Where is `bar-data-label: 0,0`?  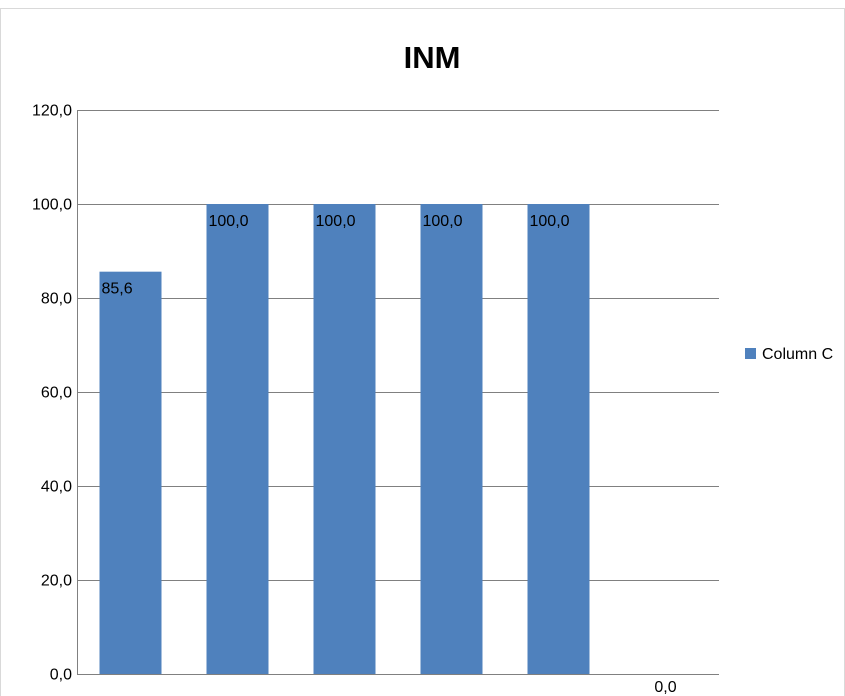
bar-data-label: 0,0 is located at coordinates (665, 687).